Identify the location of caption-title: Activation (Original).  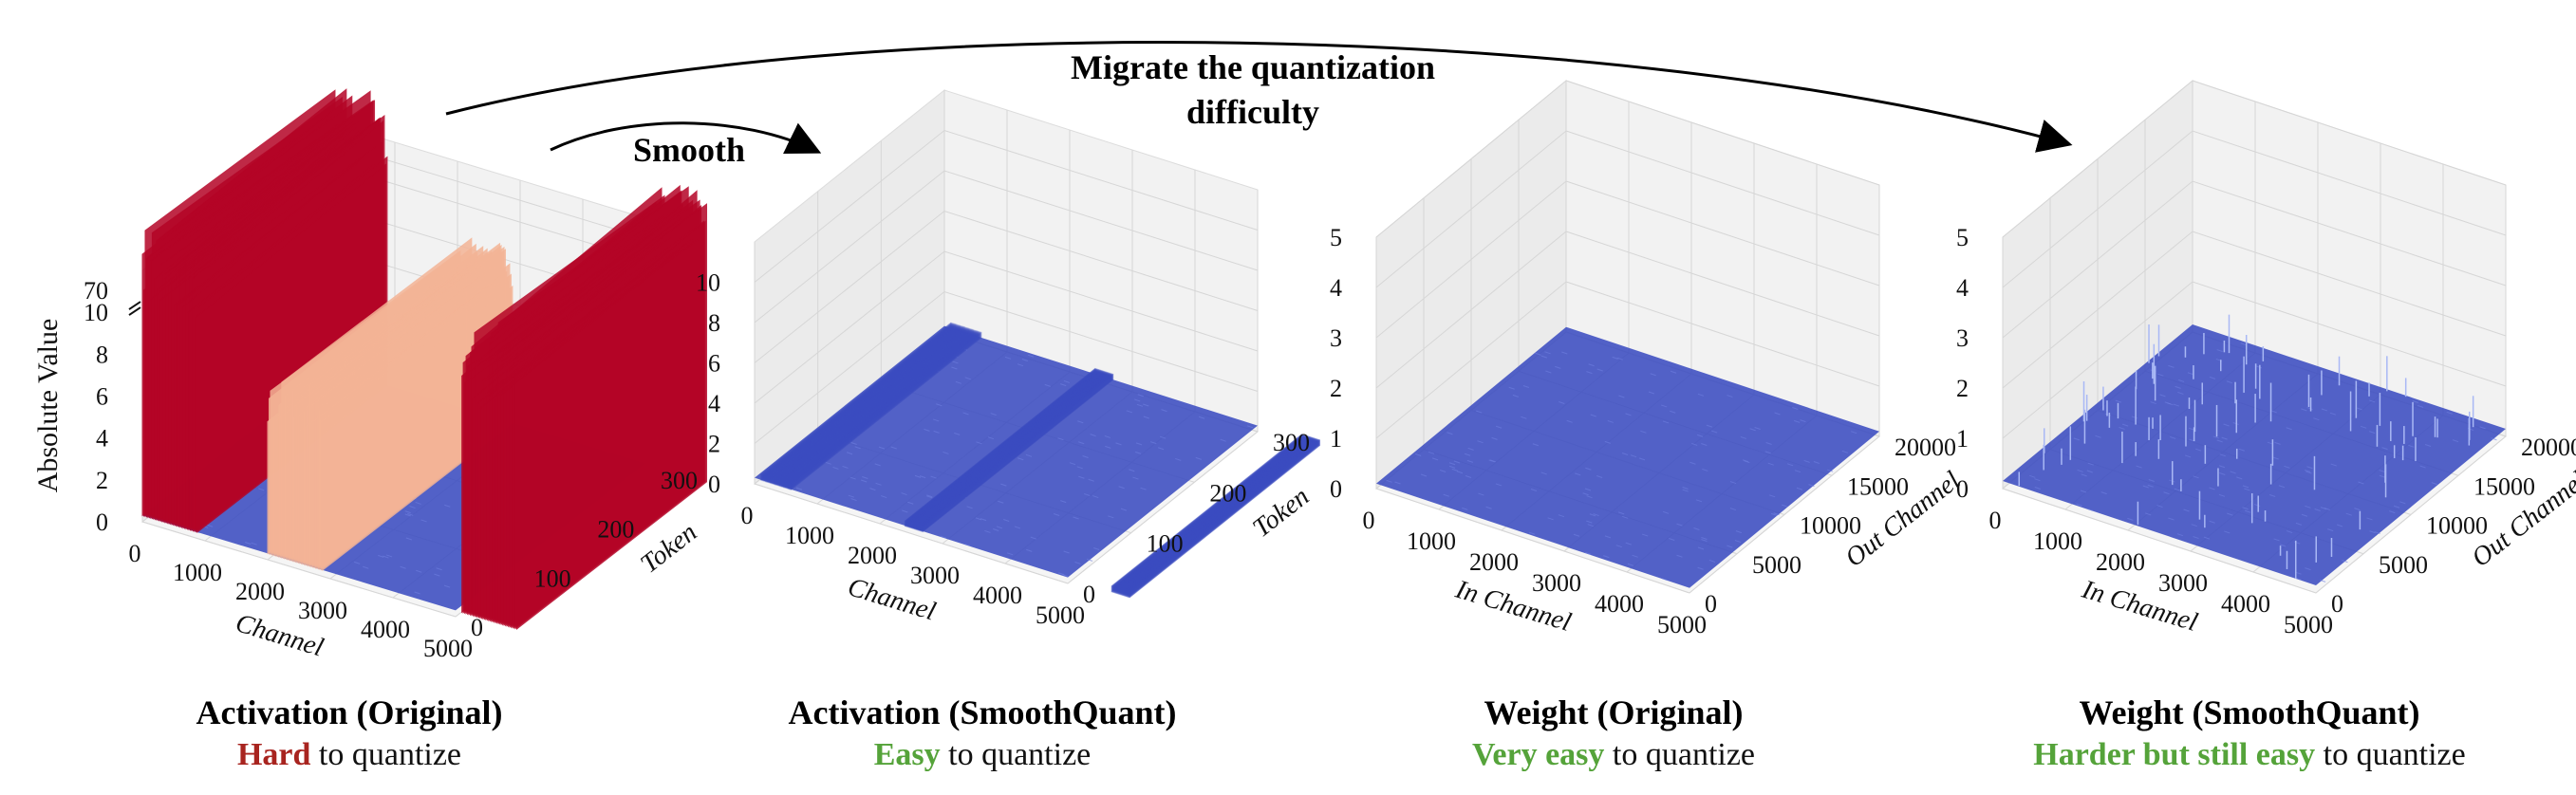
(349, 712).